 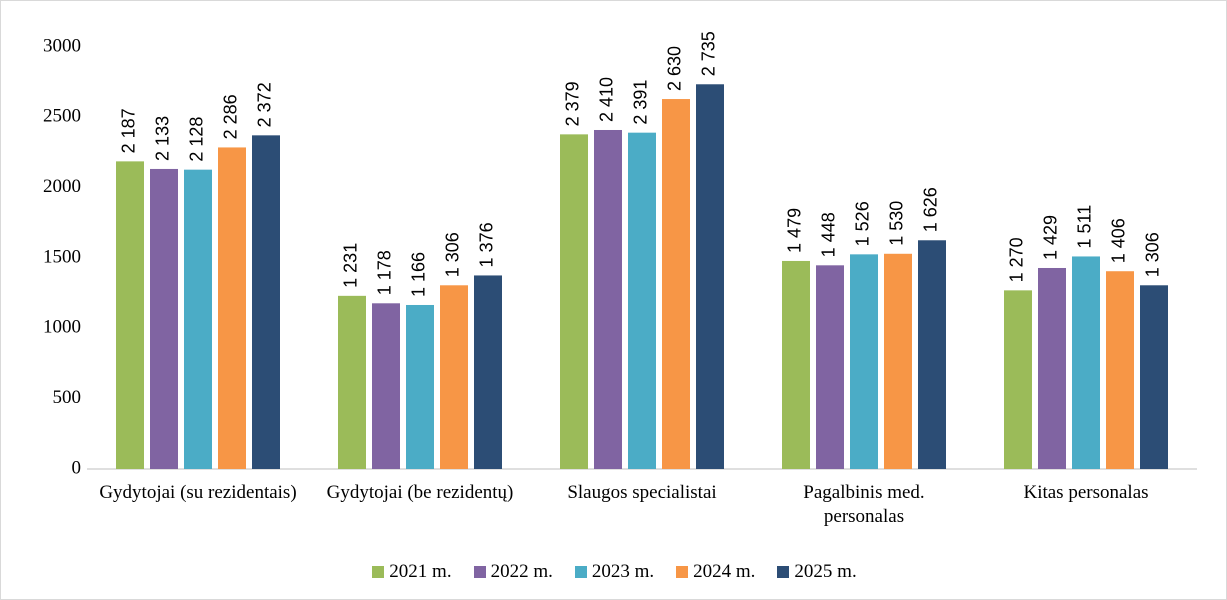 I want to click on legend-item: 2025 m., so click(x=817, y=572).